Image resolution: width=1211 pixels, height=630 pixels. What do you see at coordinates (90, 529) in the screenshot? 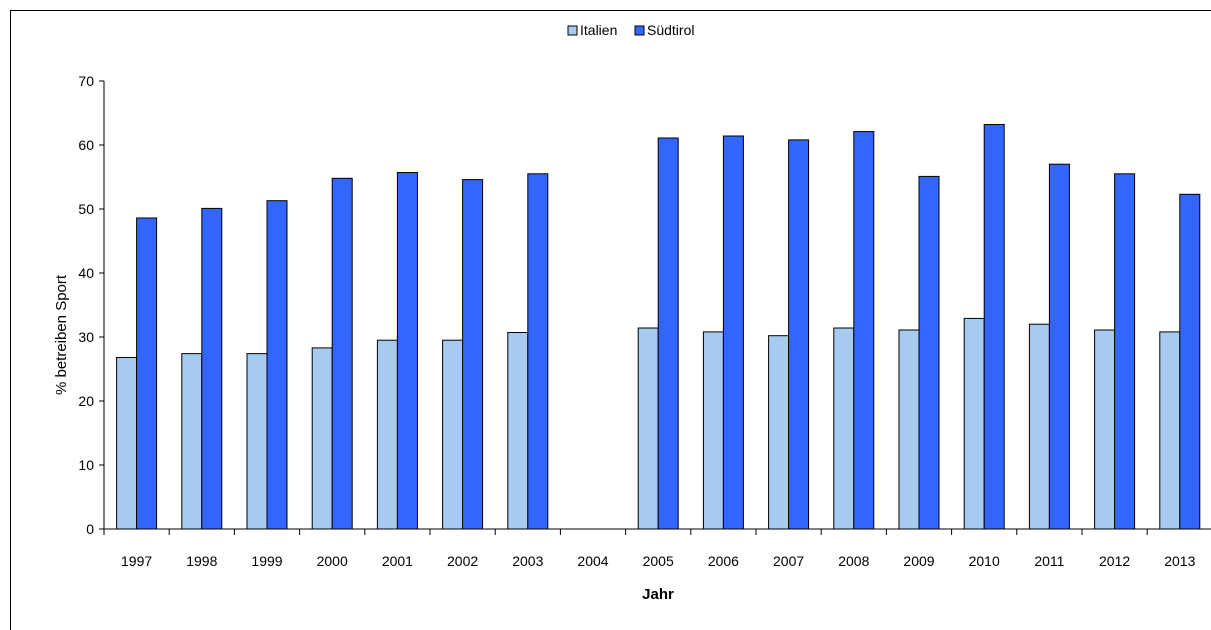
I see `y-tick-label: 0` at bounding box center [90, 529].